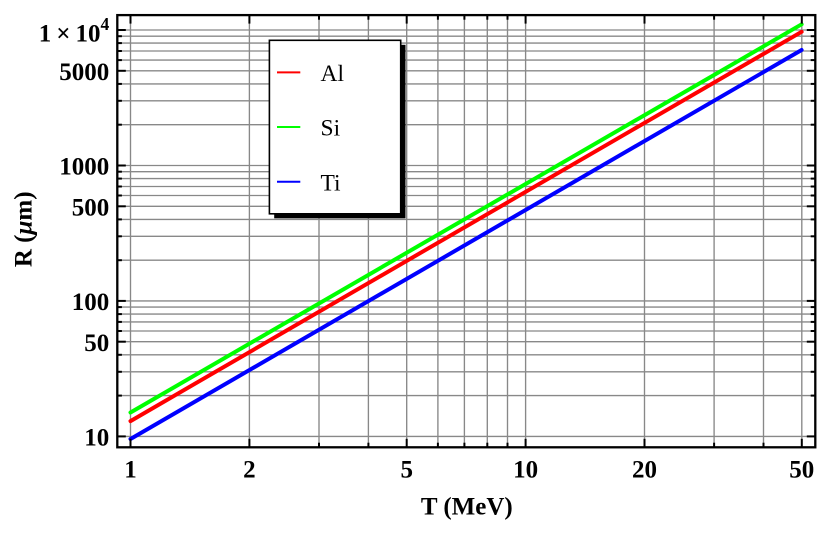  What do you see at coordinates (74, 30) in the screenshot?
I see `svg-text: 1 × 10⁴` at bounding box center [74, 30].